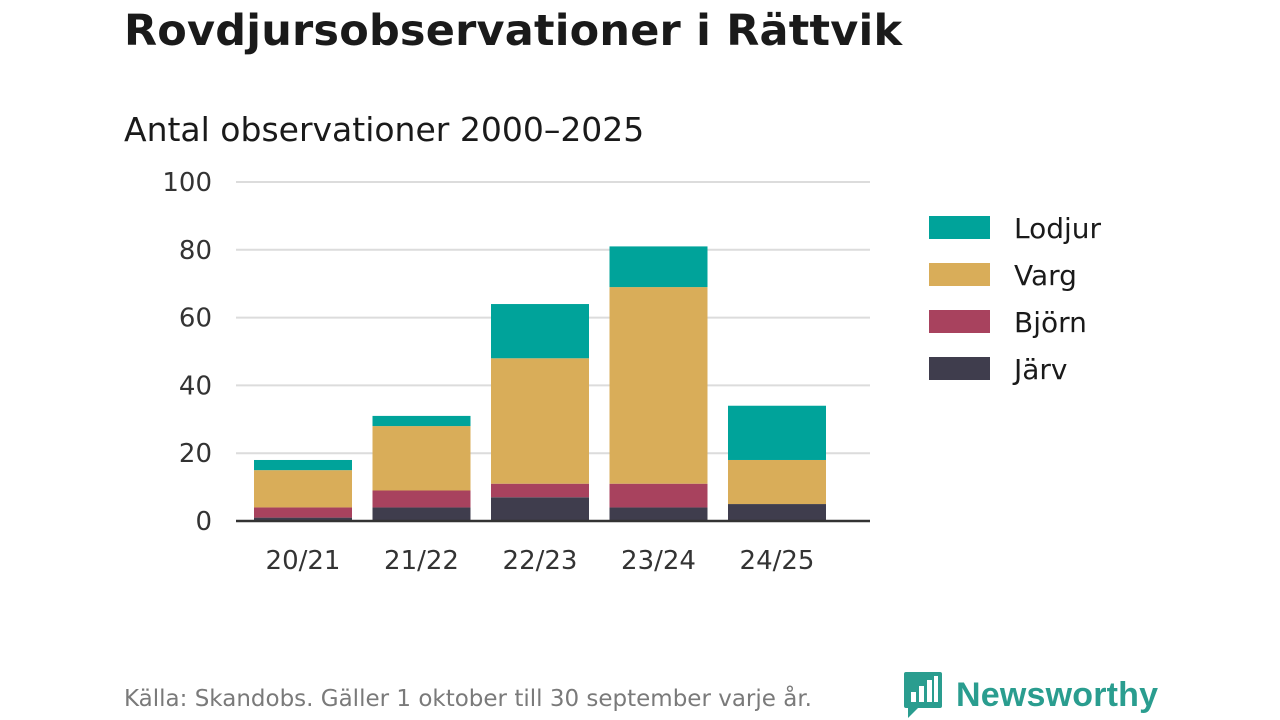 This screenshot has height=720, width=1280. Describe the element at coordinates (1045, 275) in the screenshot. I see `legend-label: Varg` at that location.